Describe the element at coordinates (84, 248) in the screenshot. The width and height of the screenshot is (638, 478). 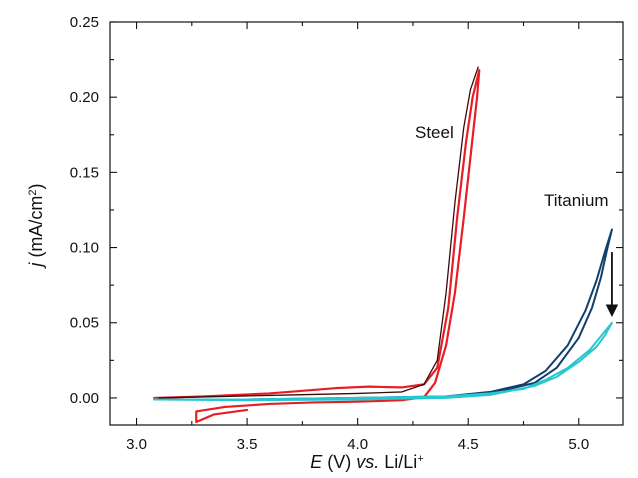
I see `y-tick-label: 0.10` at that location.